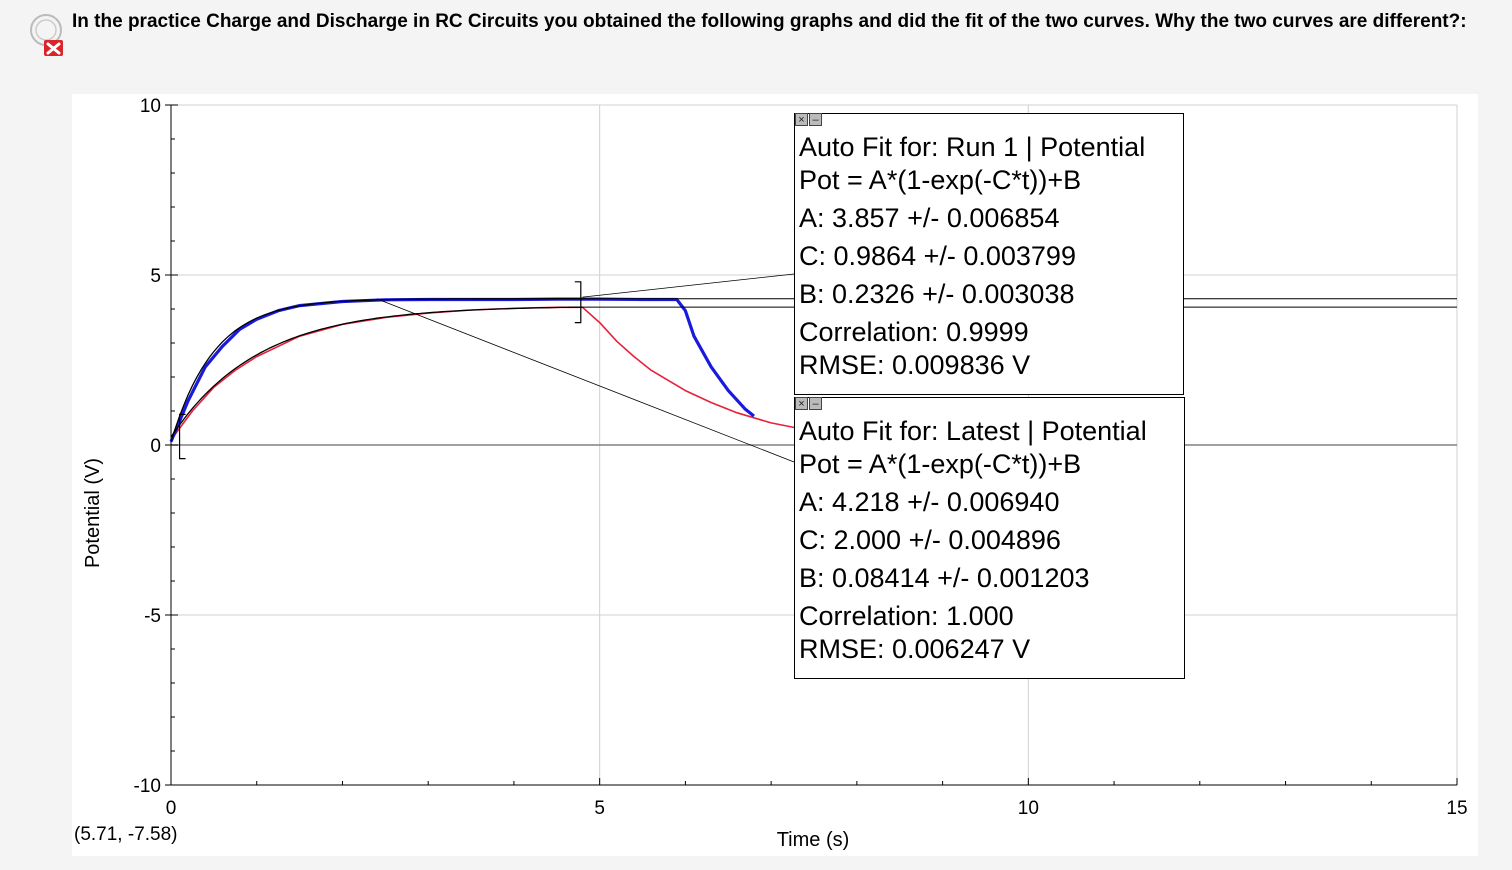 Image resolution: width=1512 pixels, height=870 pixels. What do you see at coordinates (915, 365) in the screenshot?
I see `fit-rmse: RMSE: 0.009836 V` at bounding box center [915, 365].